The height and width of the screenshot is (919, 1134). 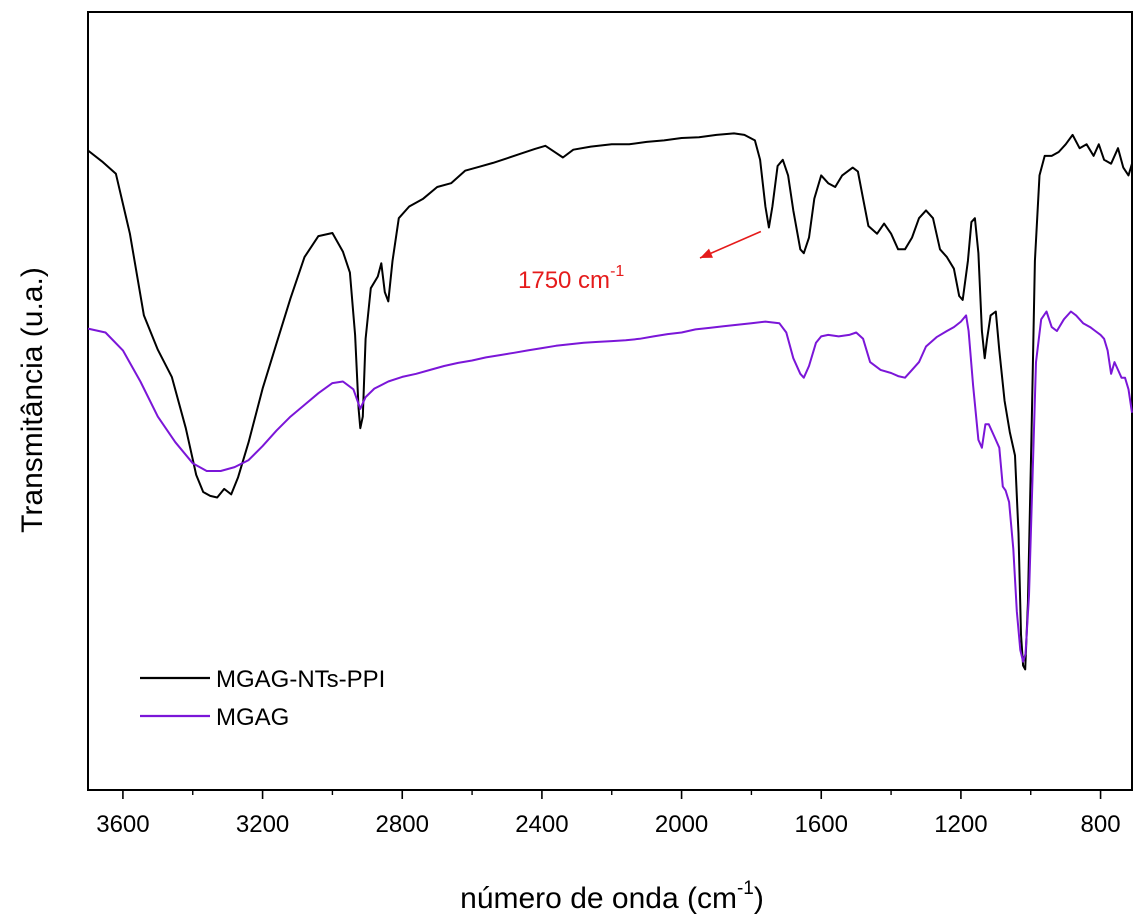 What do you see at coordinates (960, 824) in the screenshot?
I see `x-tick-label: 1200` at bounding box center [960, 824].